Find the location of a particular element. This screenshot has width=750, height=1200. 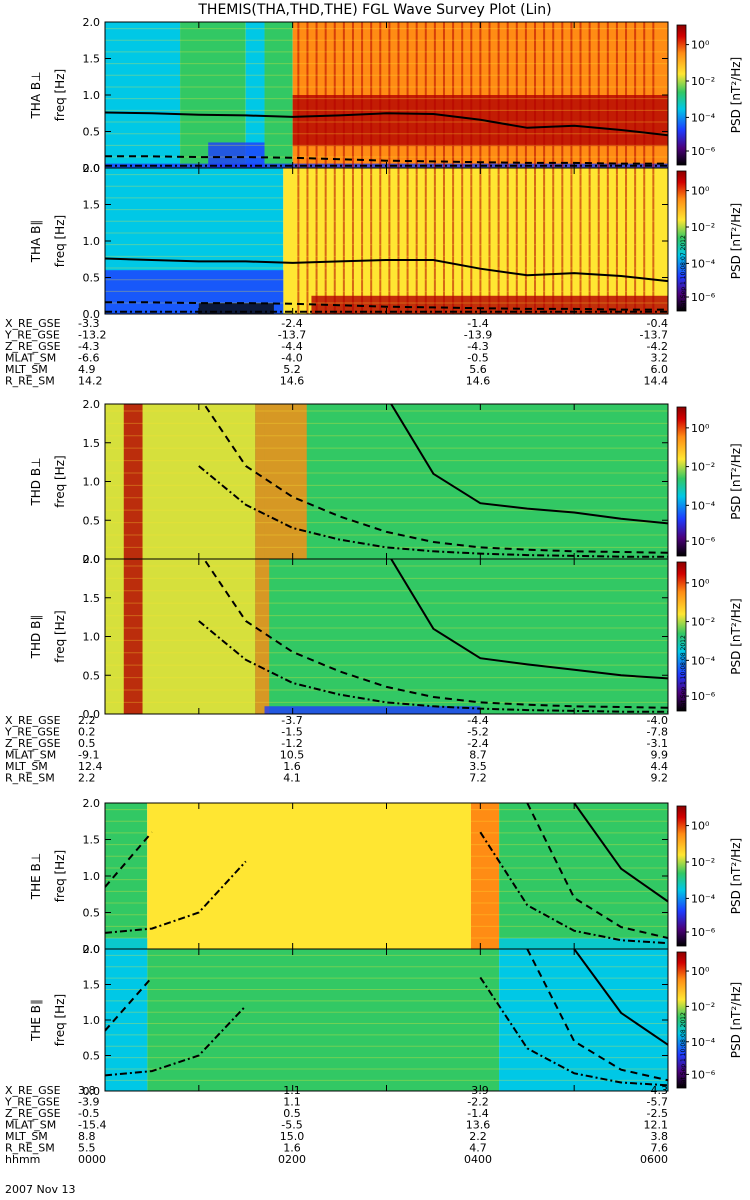

ephemeris-value: -13.2 is located at coordinates (92, 335).